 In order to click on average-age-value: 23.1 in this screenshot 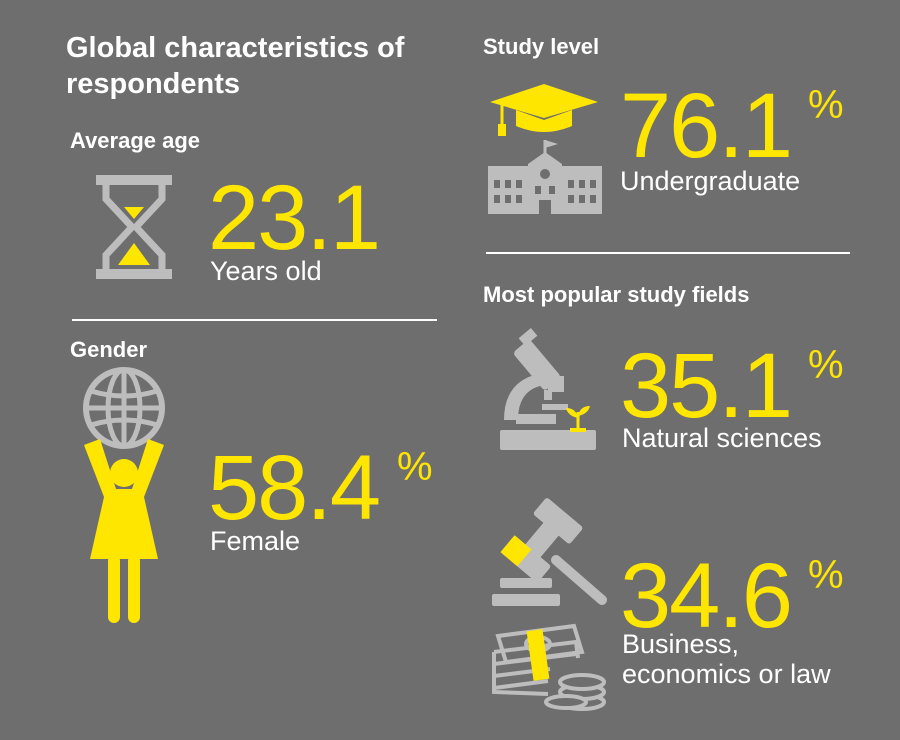, I will do `click(294, 218)`.